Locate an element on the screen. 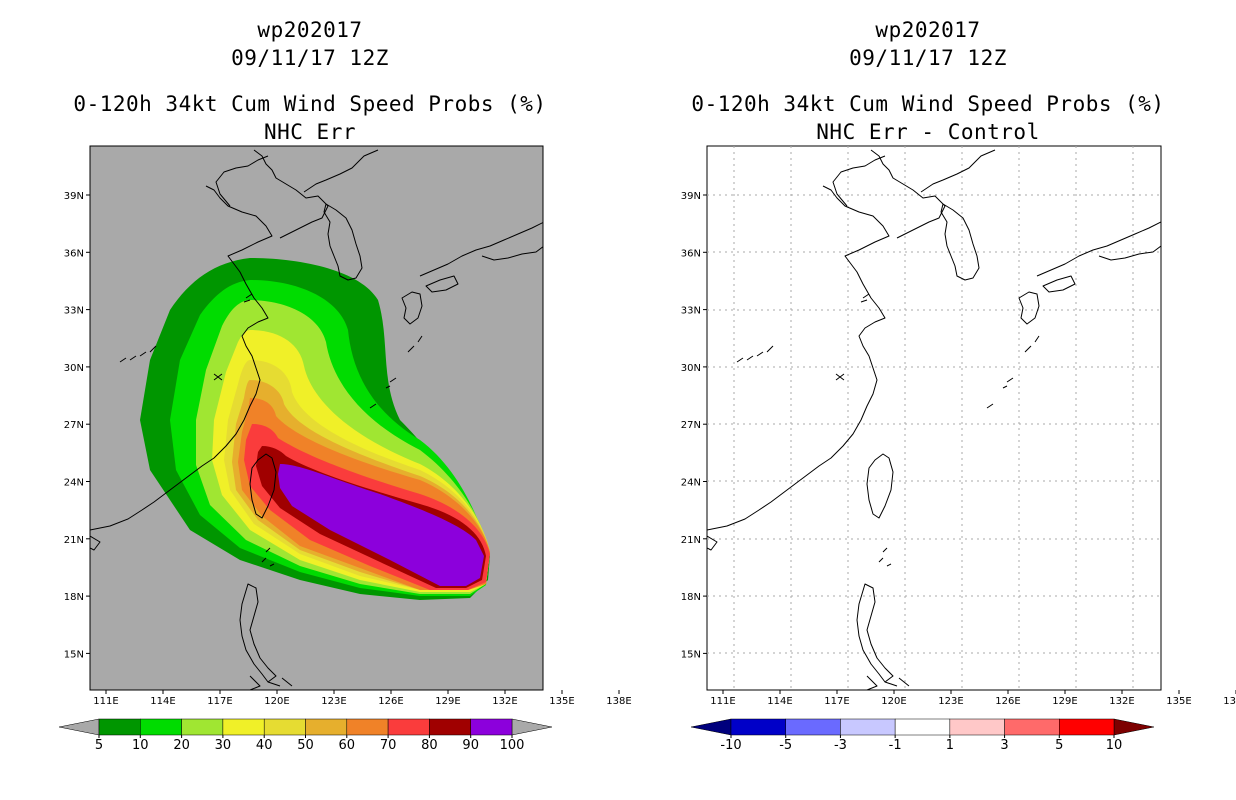 This screenshot has height=800, width=1236. right-lat-label: 30N is located at coordinates (691, 368).